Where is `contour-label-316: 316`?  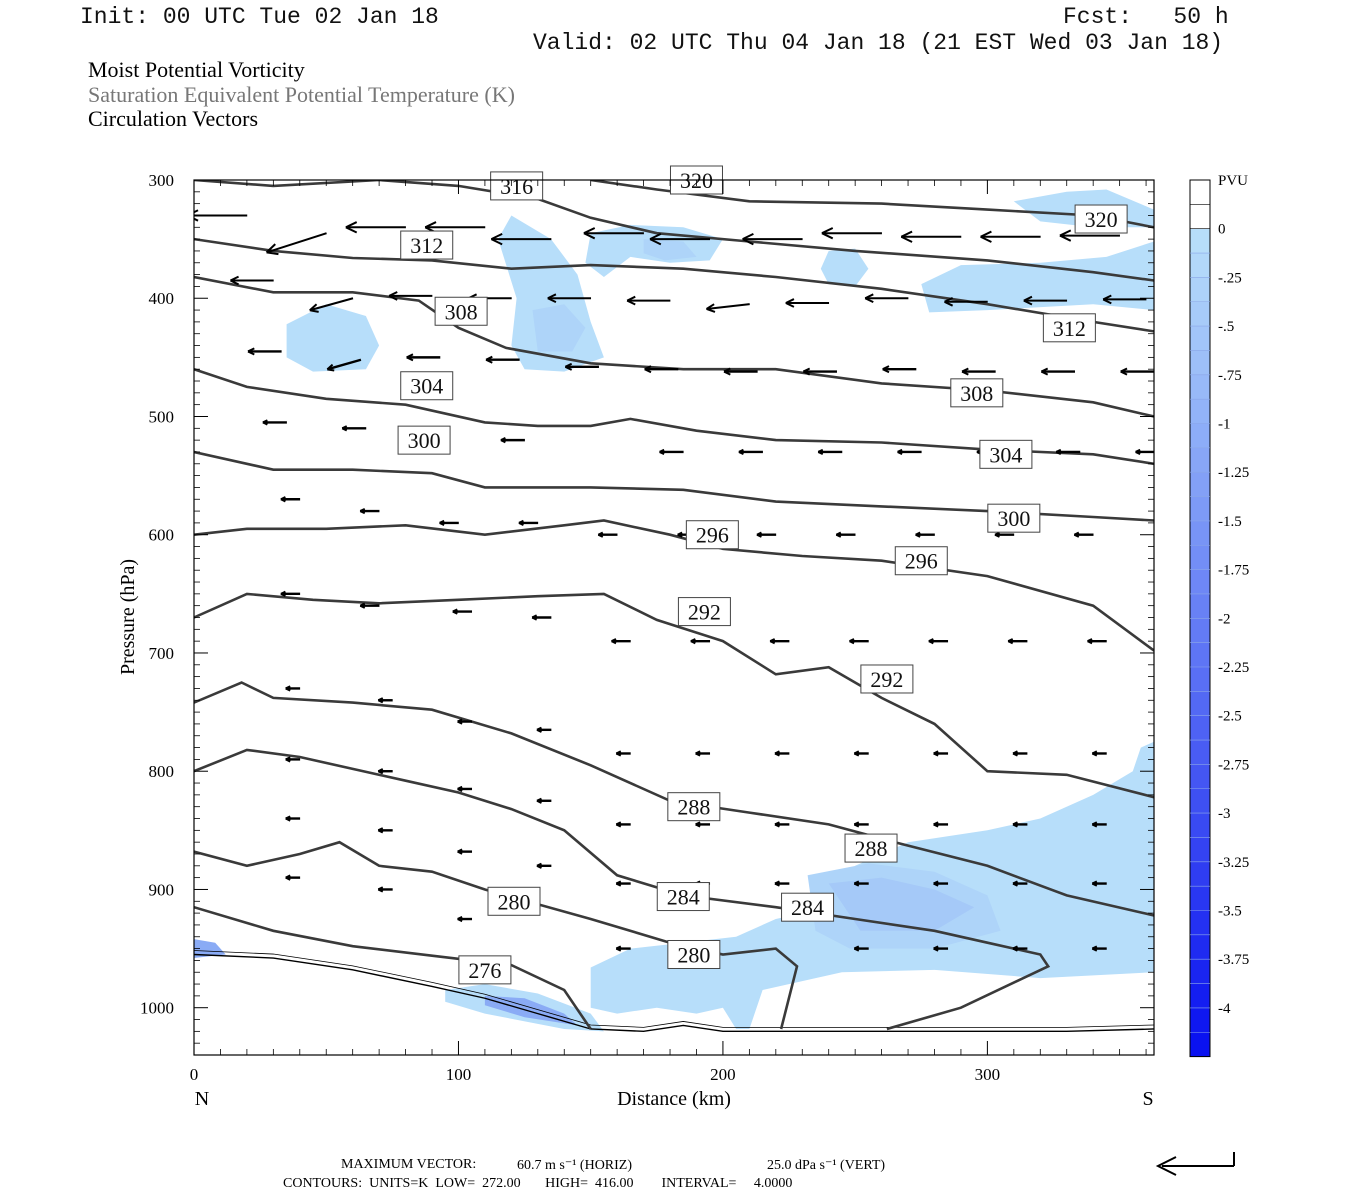
contour-label-316: 316 is located at coordinates (516, 186).